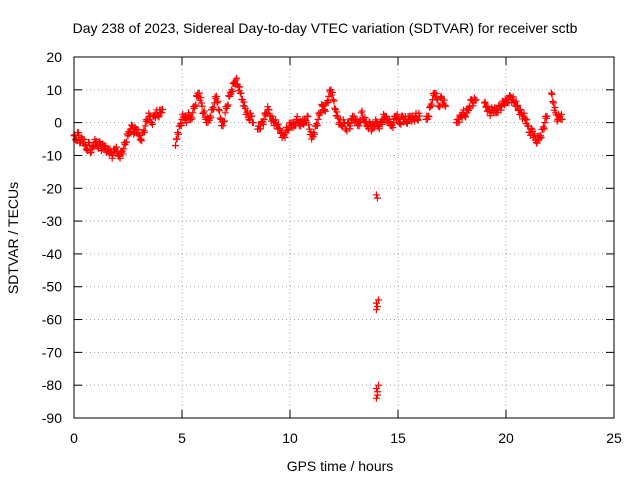 The image size is (640, 480). Describe the element at coordinates (398, 438) in the screenshot. I see `x-tick-label: 15` at that location.